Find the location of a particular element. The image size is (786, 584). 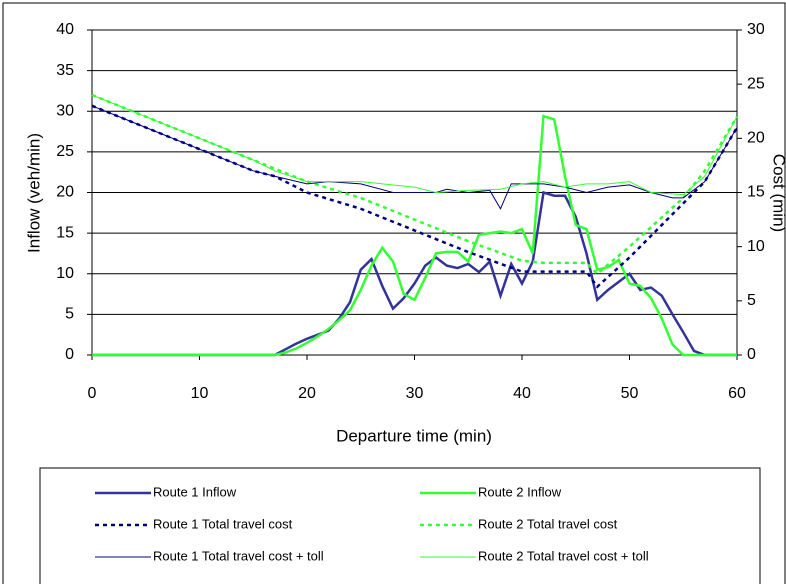

legend-label: Route 2 Inflow is located at coordinates (520, 491).